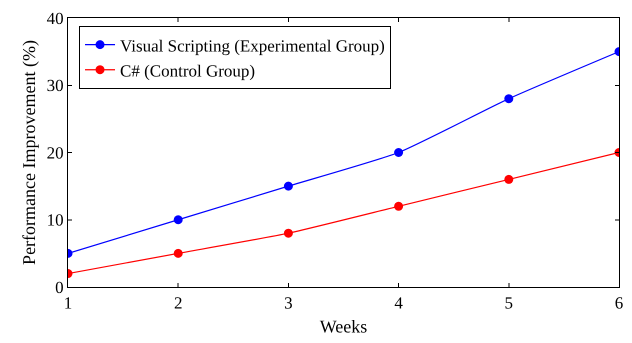  I want to click on x-tick-label: 6, so click(619, 302).